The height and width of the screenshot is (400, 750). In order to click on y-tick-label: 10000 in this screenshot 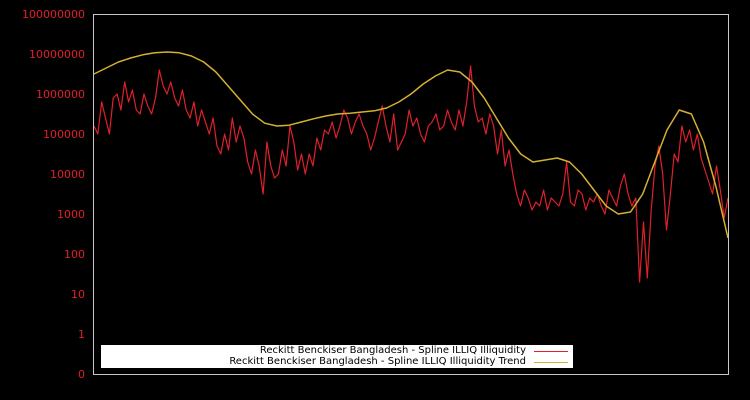, I will do `click(67, 174)`.